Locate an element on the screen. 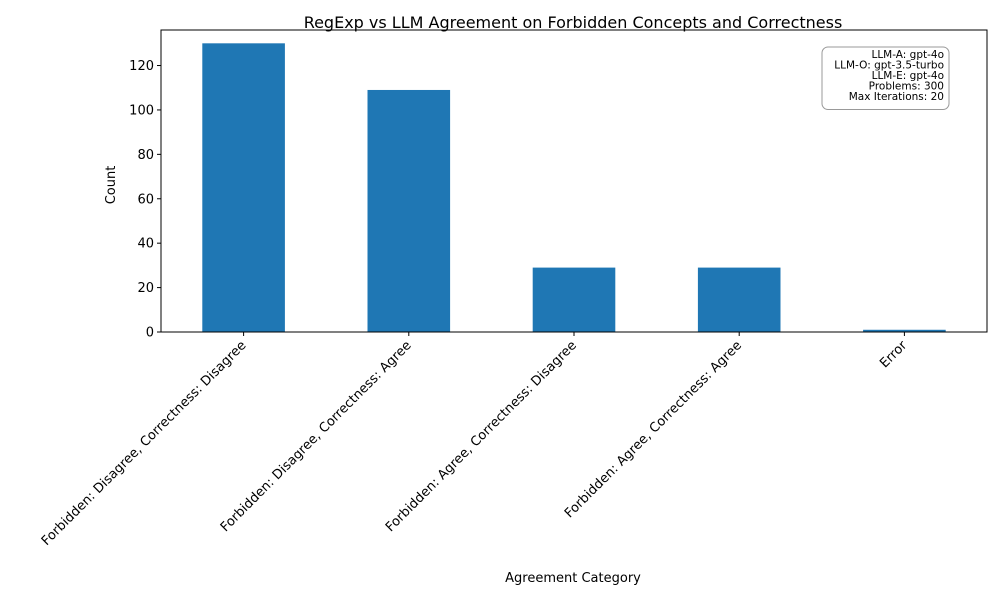 The image size is (1000, 600). annotation-box is located at coordinates (885, 78).